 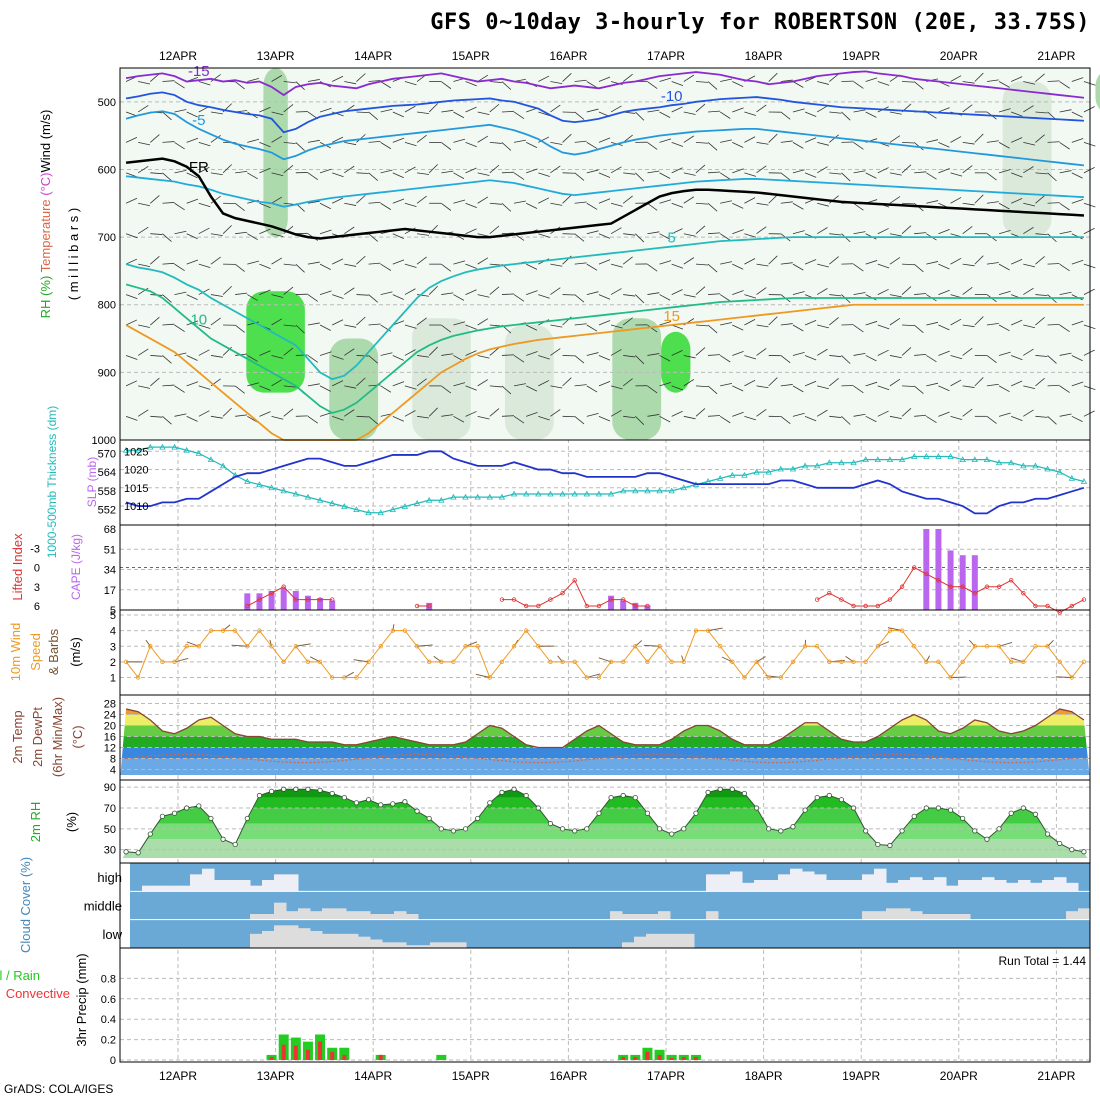 What do you see at coordinates (275, 153) in the screenshot?
I see `rh-humidity-area` at bounding box center [275, 153].